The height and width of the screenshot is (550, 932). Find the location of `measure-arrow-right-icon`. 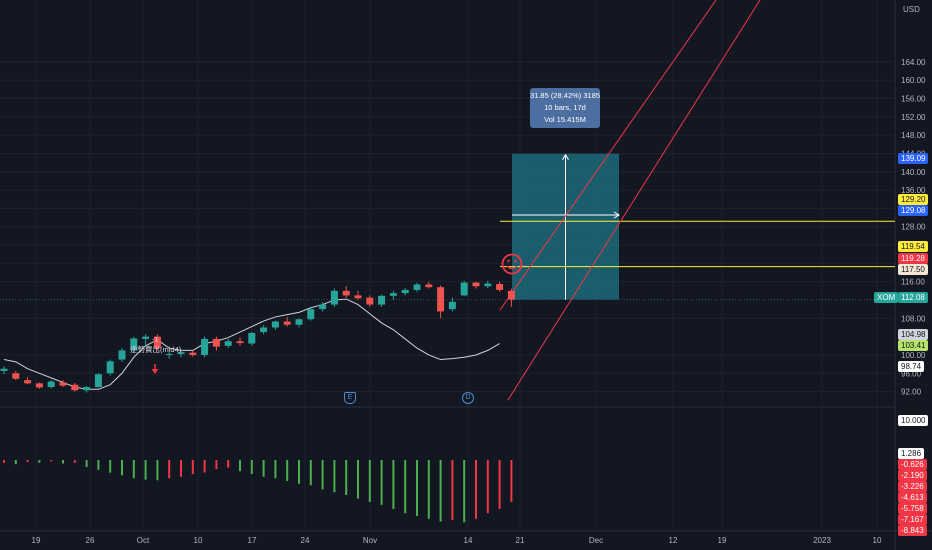

measure-arrow-right-icon is located at coordinates (616, 215).